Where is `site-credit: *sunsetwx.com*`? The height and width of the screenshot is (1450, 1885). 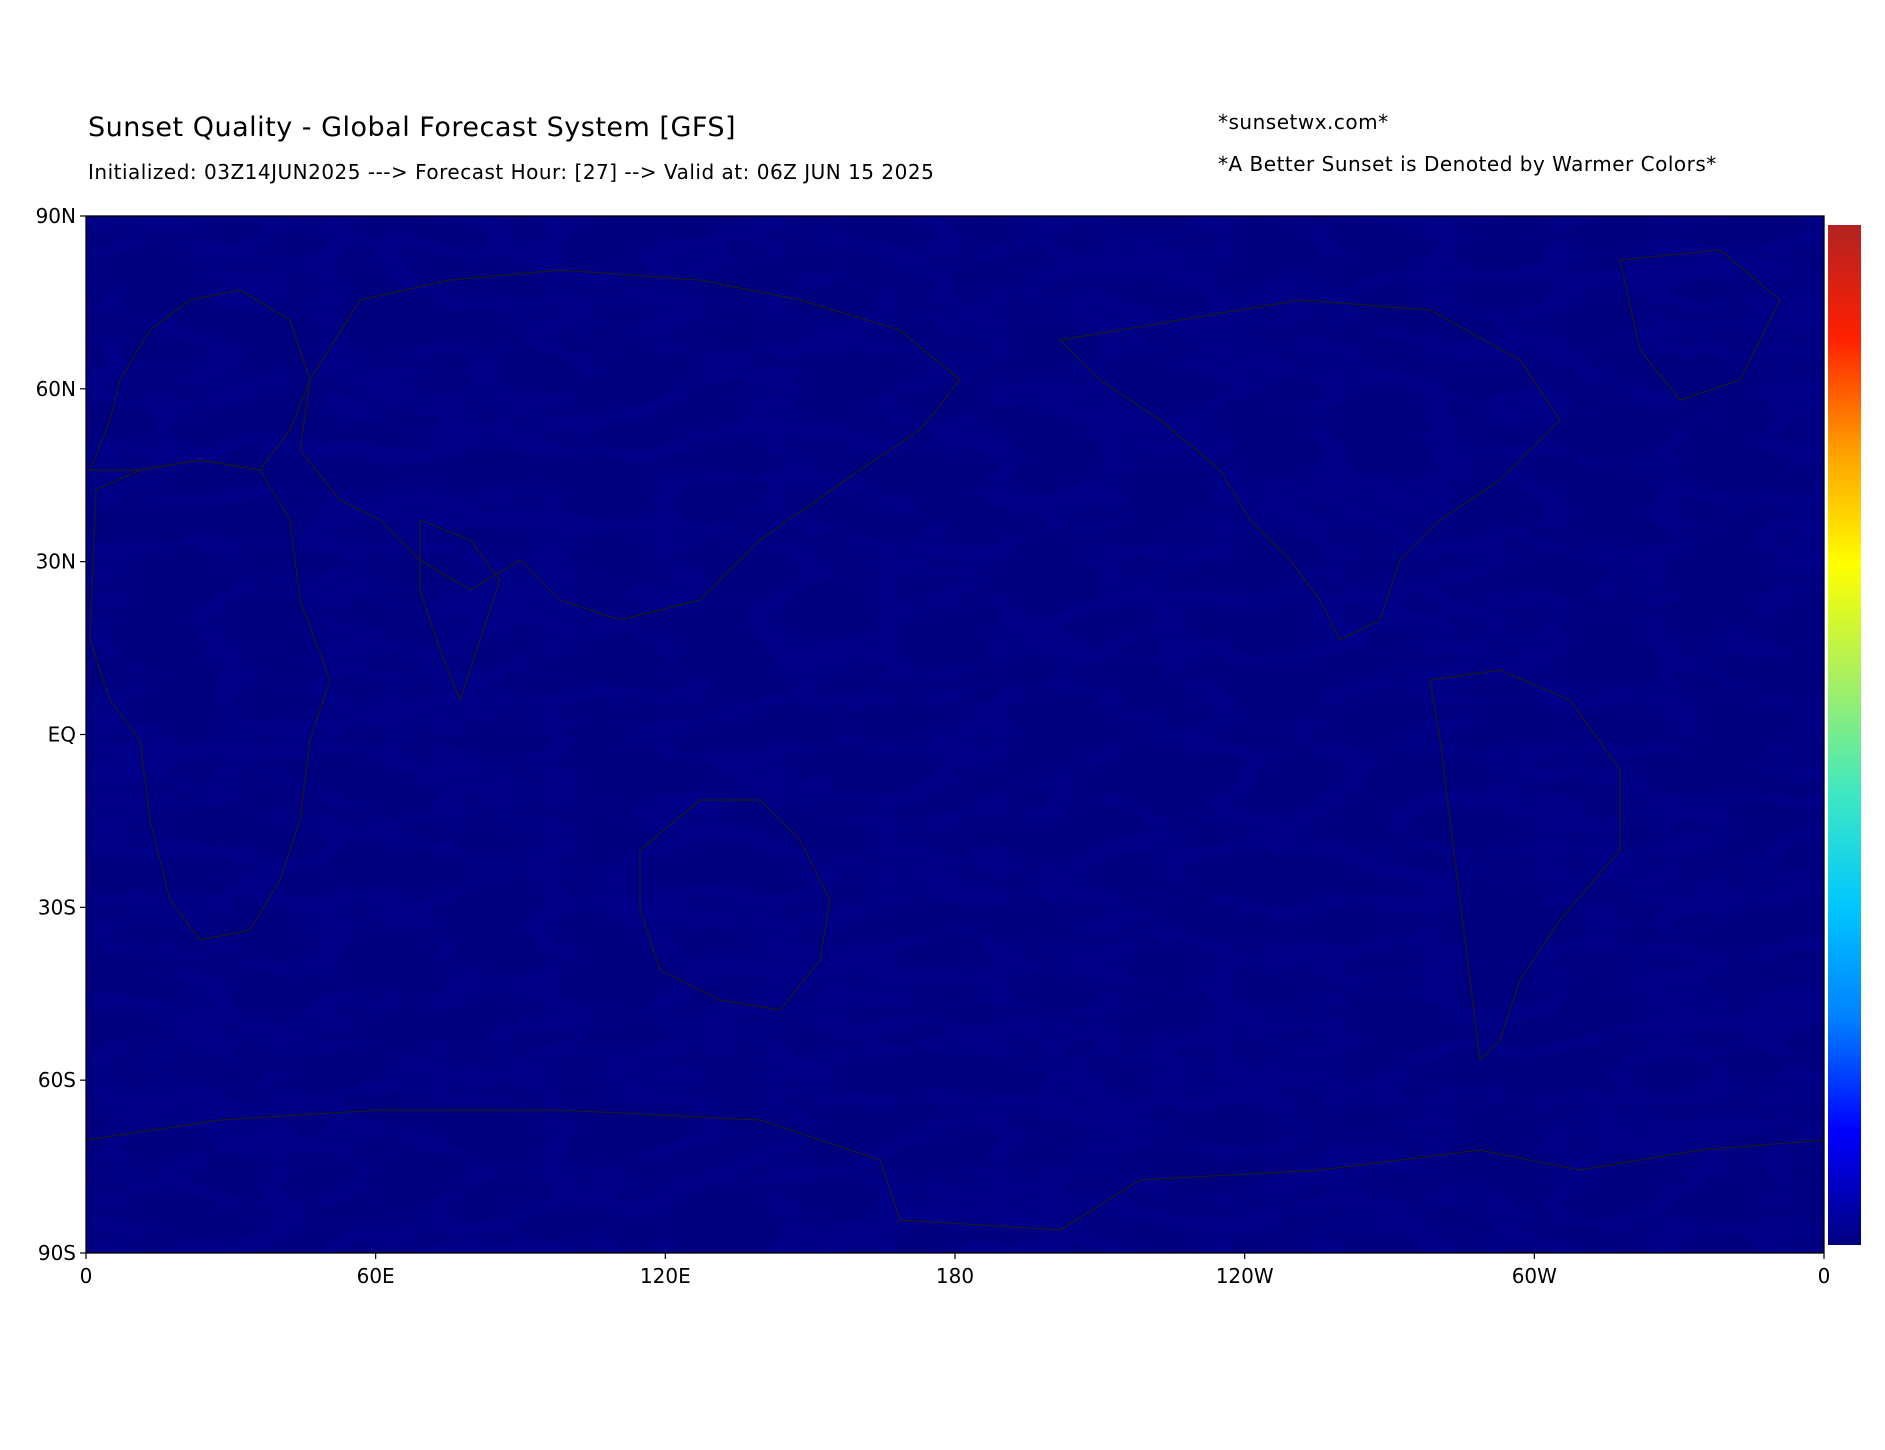
site-credit: *sunsetwx.com* is located at coordinates (1303, 122).